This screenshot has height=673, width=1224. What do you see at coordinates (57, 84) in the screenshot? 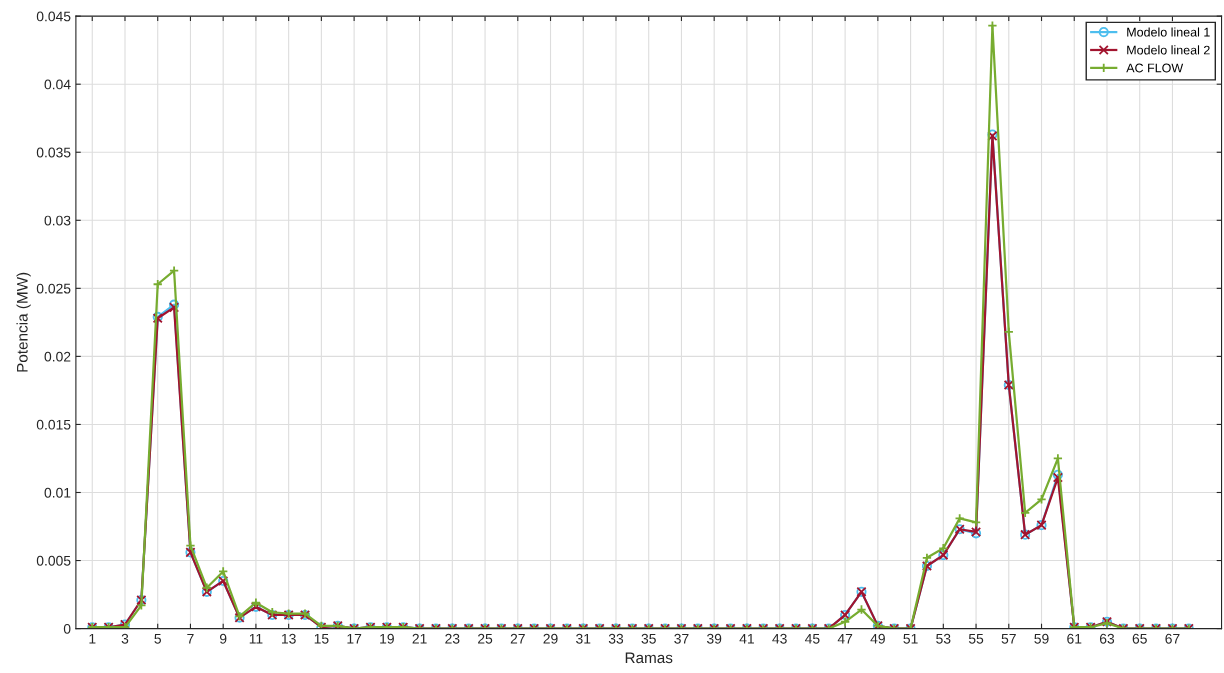
I see `y-tick-label: 0.04` at bounding box center [57, 84].